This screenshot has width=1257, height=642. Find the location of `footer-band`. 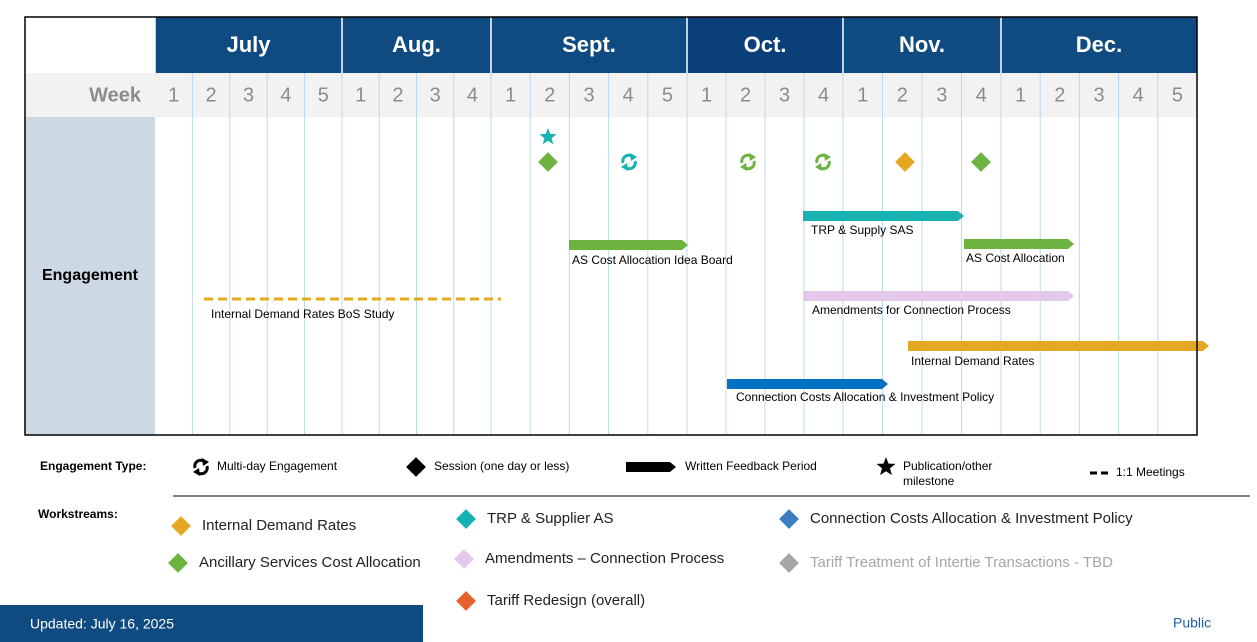

footer-band is located at coordinates (211, 623).